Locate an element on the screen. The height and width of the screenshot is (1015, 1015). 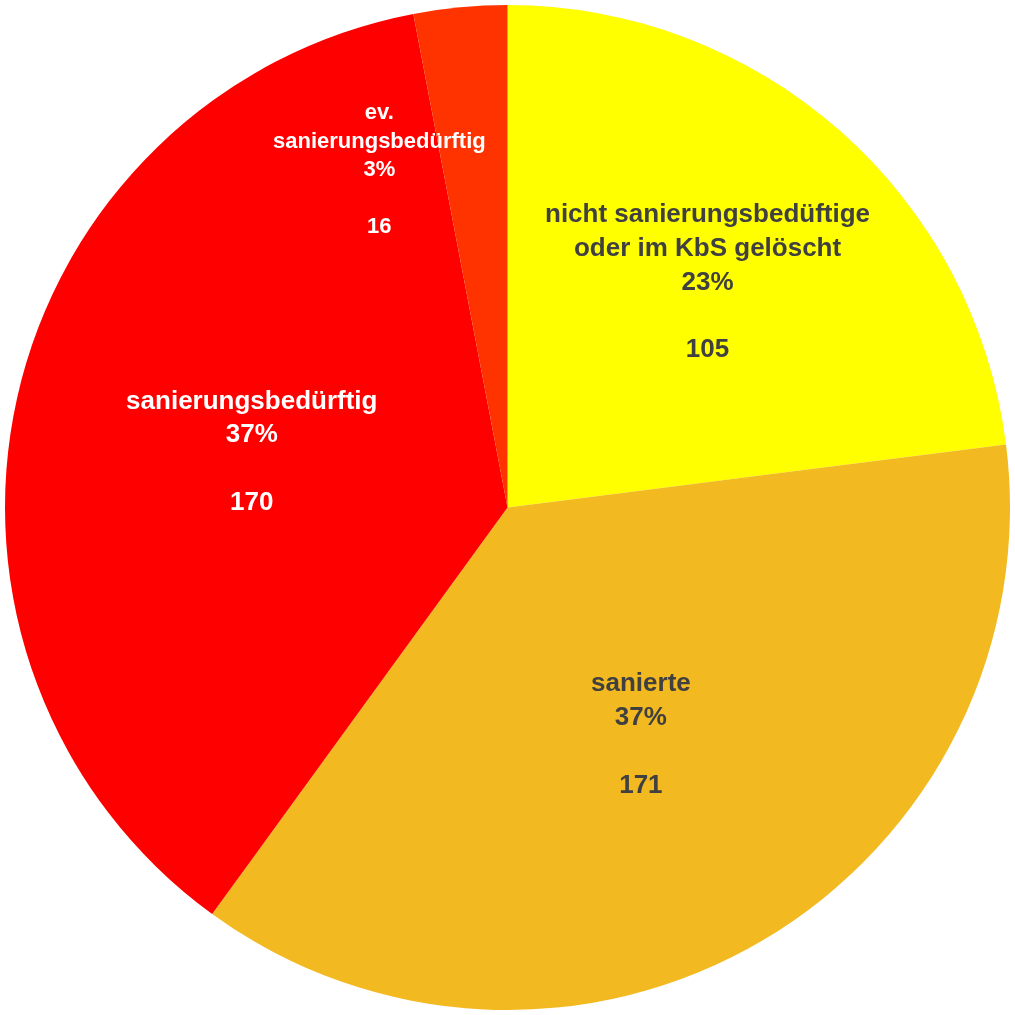
slice-label: sanierte is located at coordinates (641, 682).